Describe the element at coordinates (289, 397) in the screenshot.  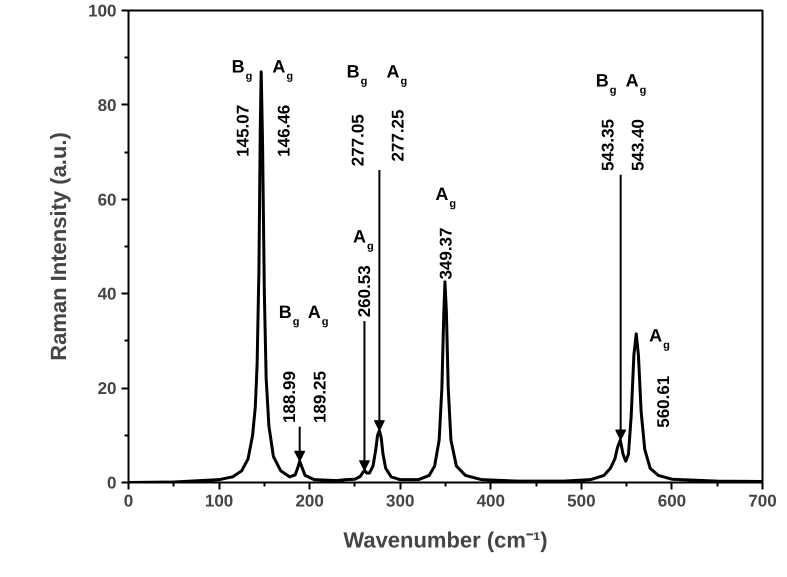
I see `annotation: 188.99` at that location.